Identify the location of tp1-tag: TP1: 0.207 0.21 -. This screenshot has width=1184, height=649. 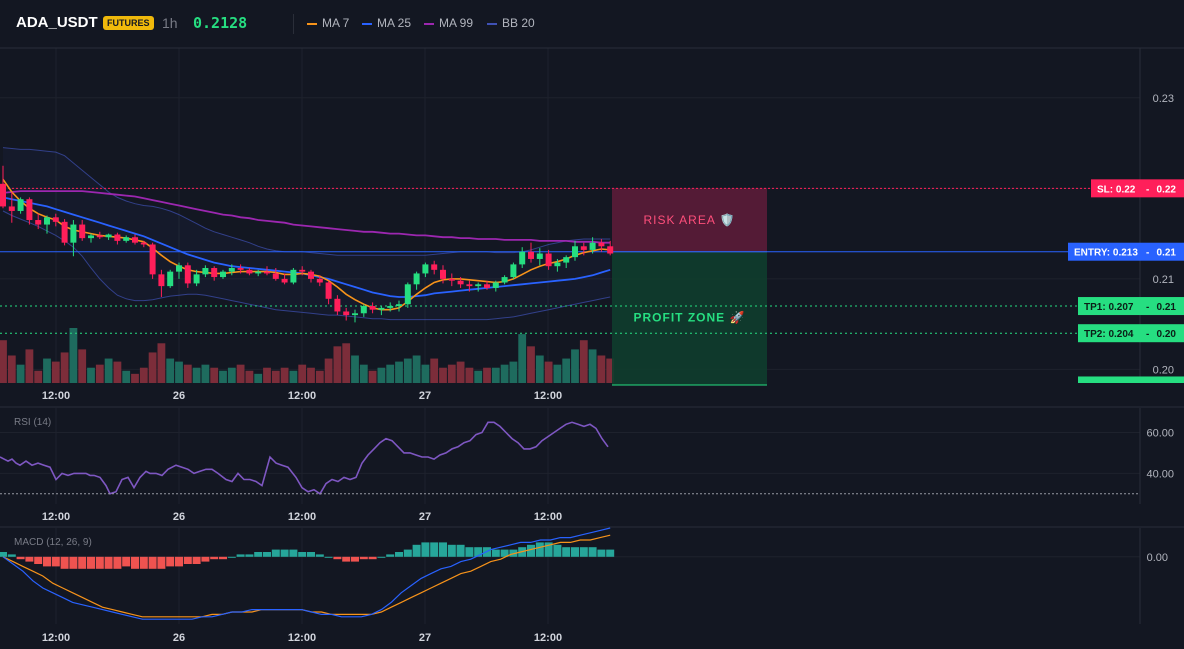
(1131, 306).